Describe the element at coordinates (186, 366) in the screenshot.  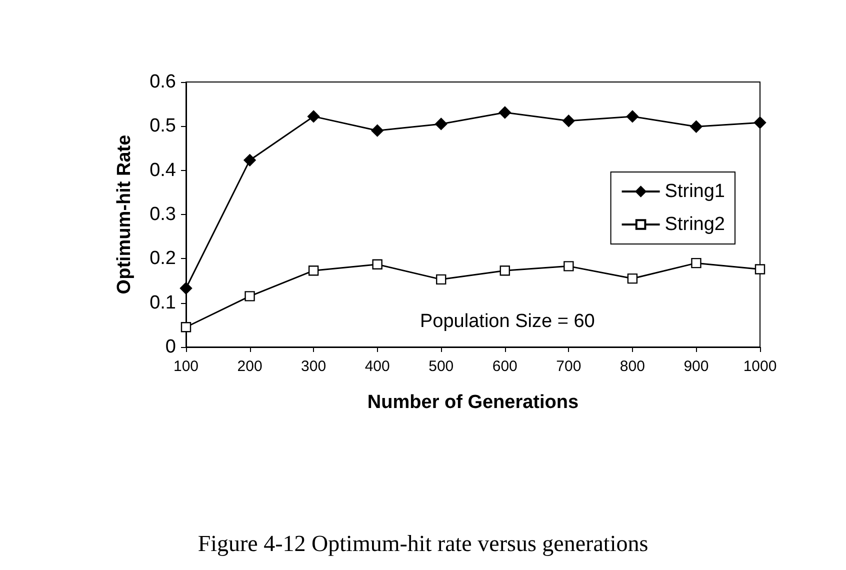
I see `x-tick-label: 100` at that location.